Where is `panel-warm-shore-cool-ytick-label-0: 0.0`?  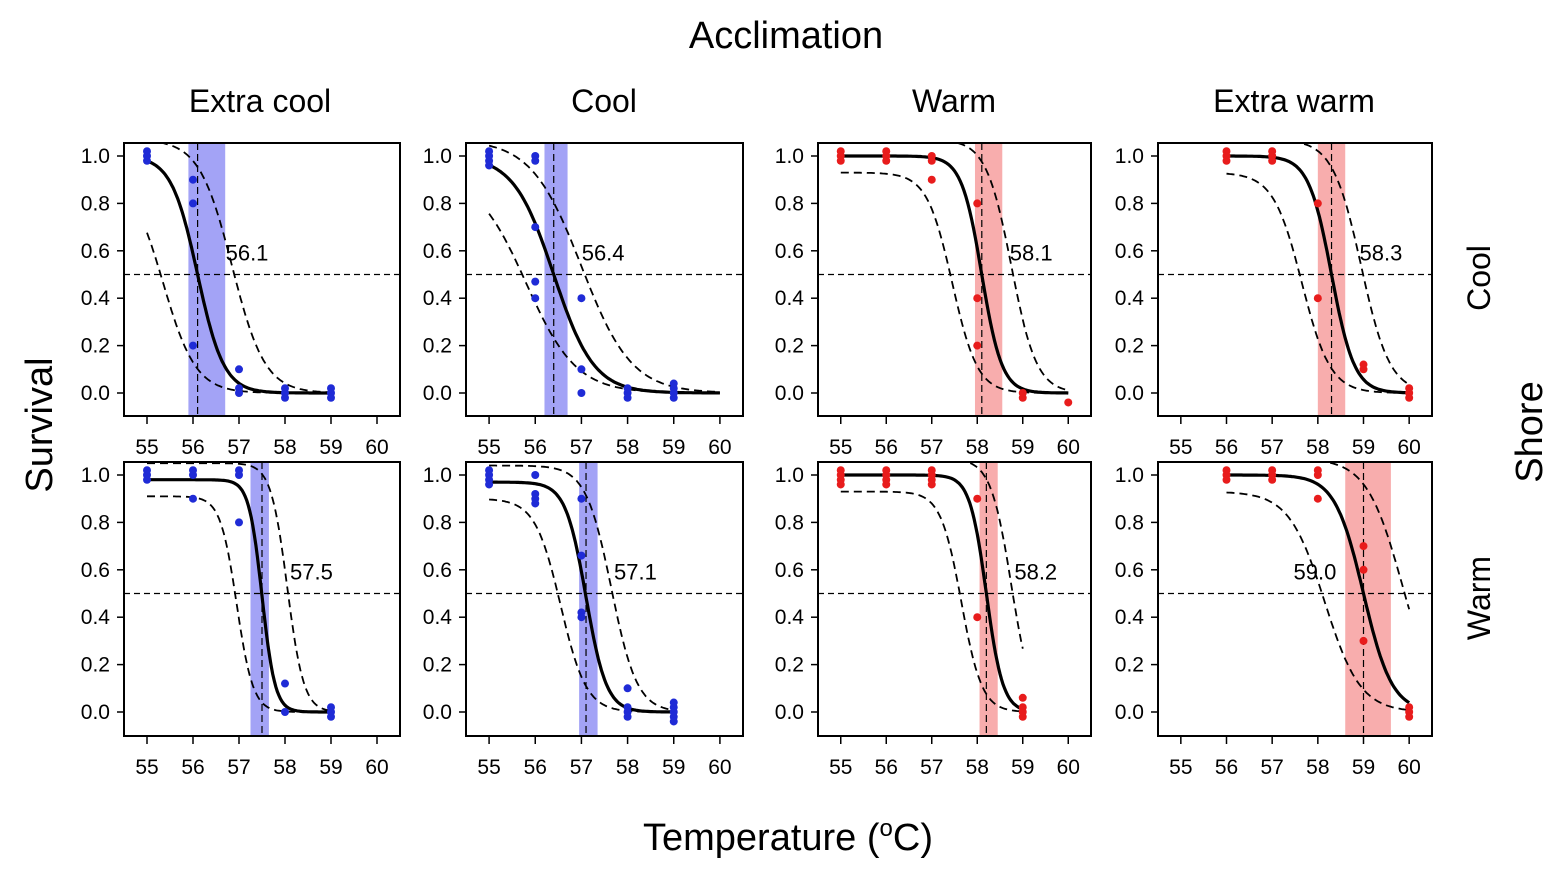 panel-warm-shore-cool-ytick-label-0: 0.0 is located at coordinates (437, 712).